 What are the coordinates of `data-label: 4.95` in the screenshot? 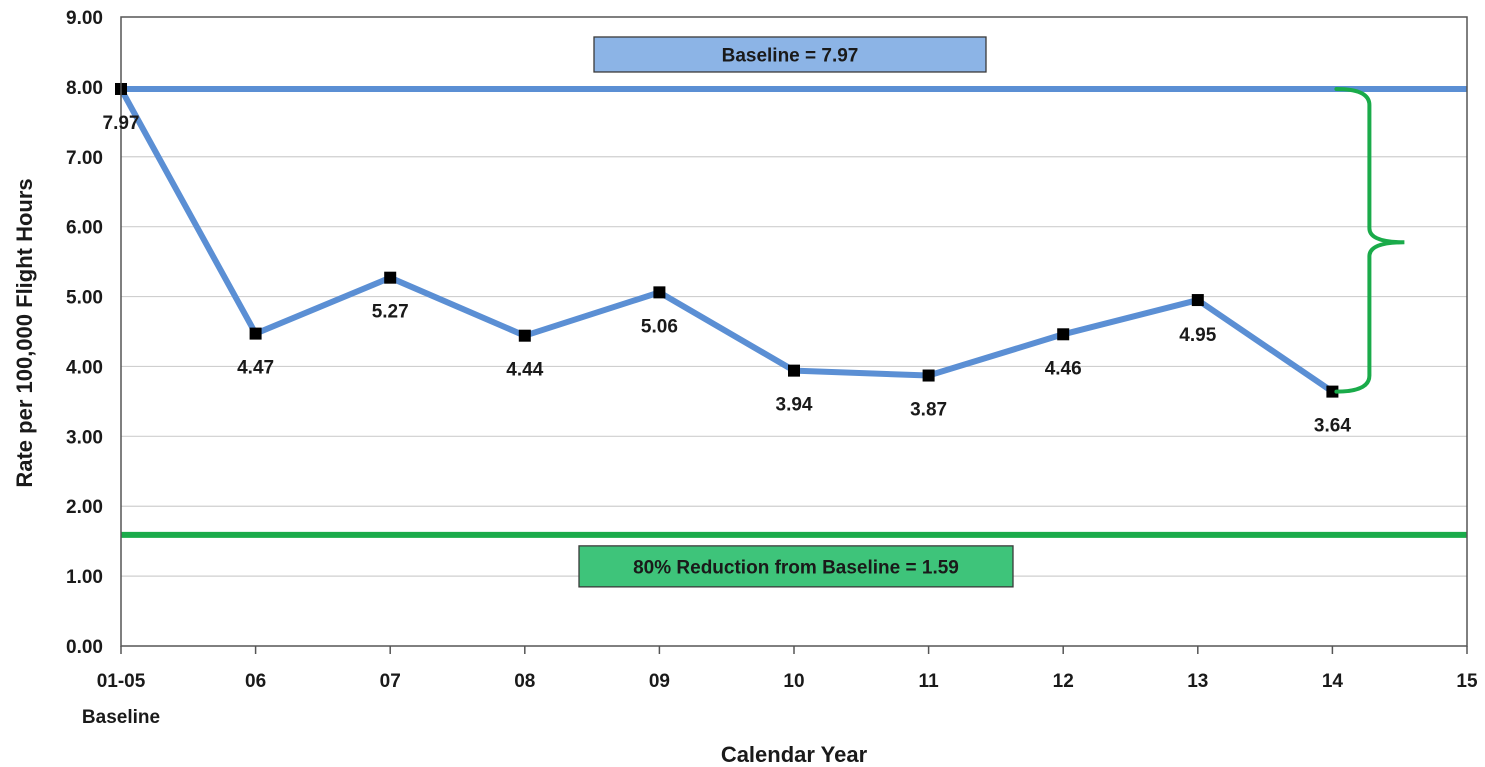 It's located at (1197, 335).